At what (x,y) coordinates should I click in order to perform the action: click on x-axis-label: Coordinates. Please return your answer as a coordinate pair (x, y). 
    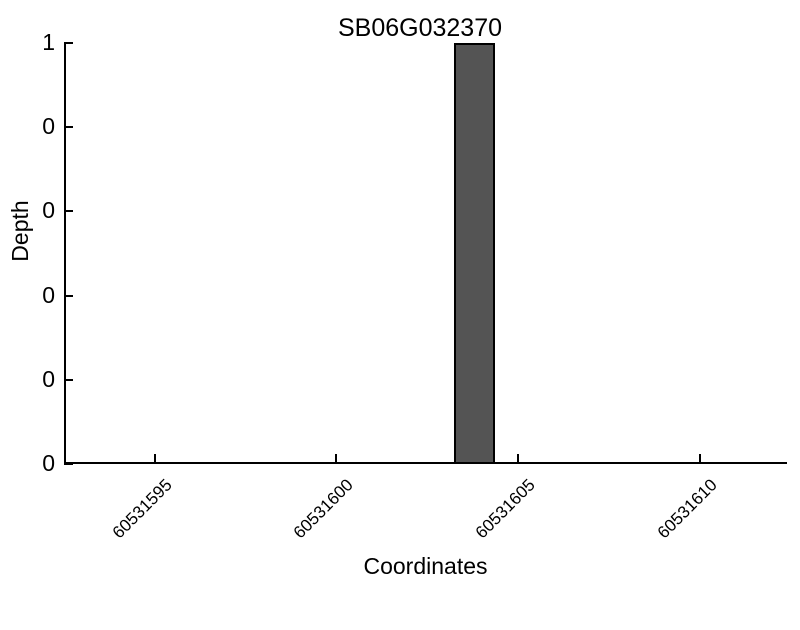
    Looking at the image, I should click on (425, 566).